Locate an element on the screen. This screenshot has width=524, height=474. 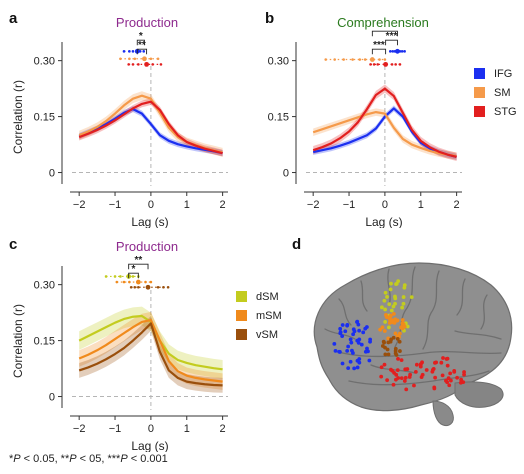
panel-letter-c: c is located at coordinates (13, 244).